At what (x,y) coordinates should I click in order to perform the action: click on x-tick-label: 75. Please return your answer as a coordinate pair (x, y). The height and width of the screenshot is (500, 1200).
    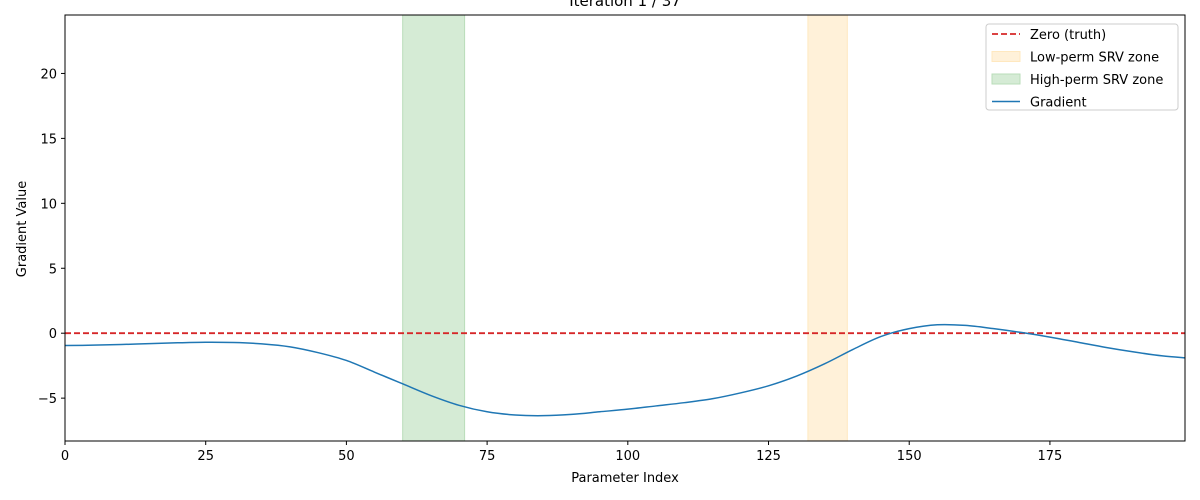
    Looking at the image, I should click on (487, 456).